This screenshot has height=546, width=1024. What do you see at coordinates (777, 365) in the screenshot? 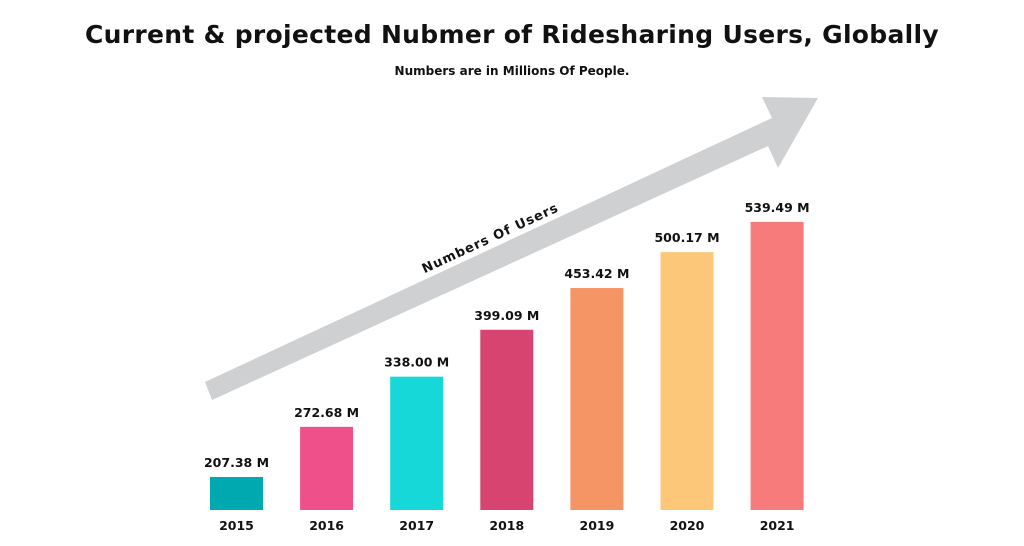
I see `bar-2021` at bounding box center [777, 365].